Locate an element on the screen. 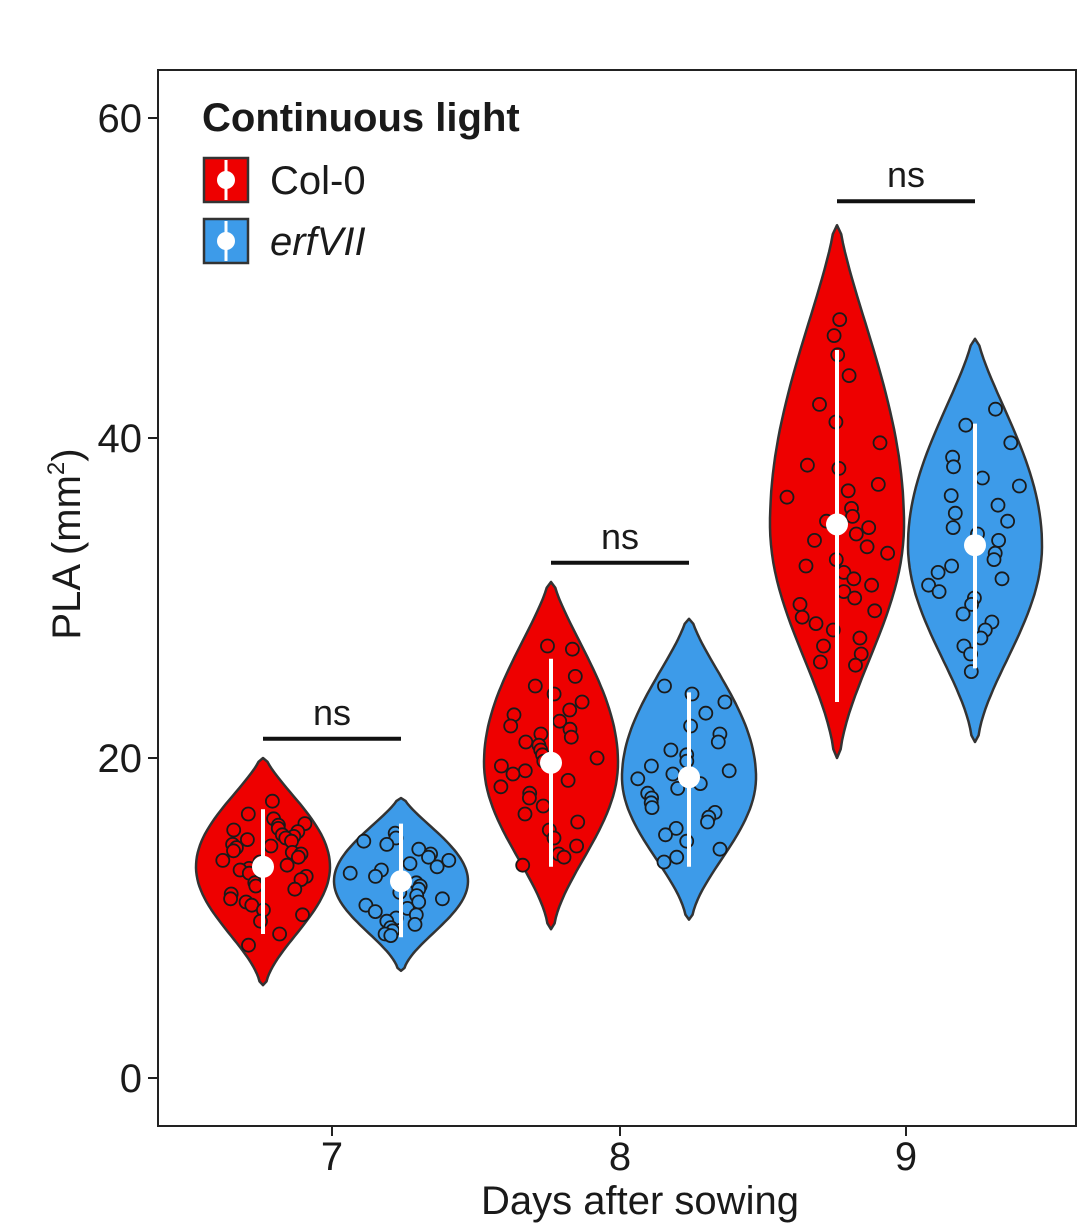  legend-swatch-dot is located at coordinates (226, 241).